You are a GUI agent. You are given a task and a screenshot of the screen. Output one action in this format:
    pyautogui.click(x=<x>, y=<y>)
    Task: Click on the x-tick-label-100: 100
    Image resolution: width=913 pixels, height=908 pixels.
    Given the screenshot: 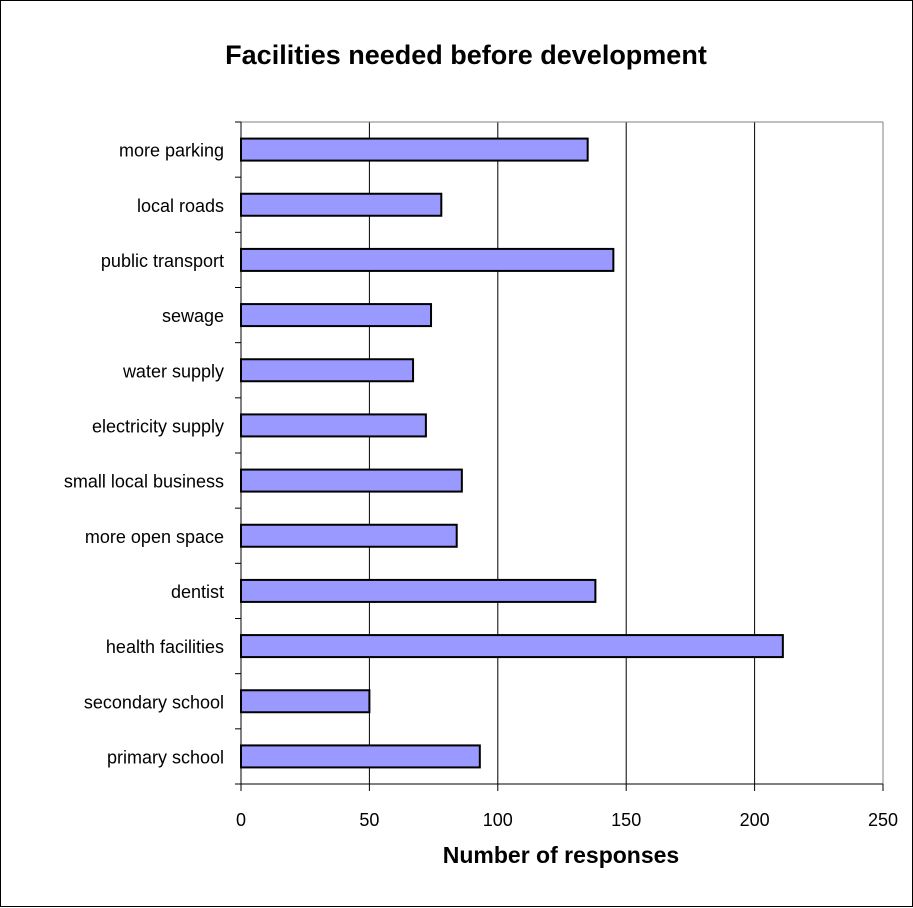 What is the action you would take?
    pyautogui.click(x=498, y=820)
    